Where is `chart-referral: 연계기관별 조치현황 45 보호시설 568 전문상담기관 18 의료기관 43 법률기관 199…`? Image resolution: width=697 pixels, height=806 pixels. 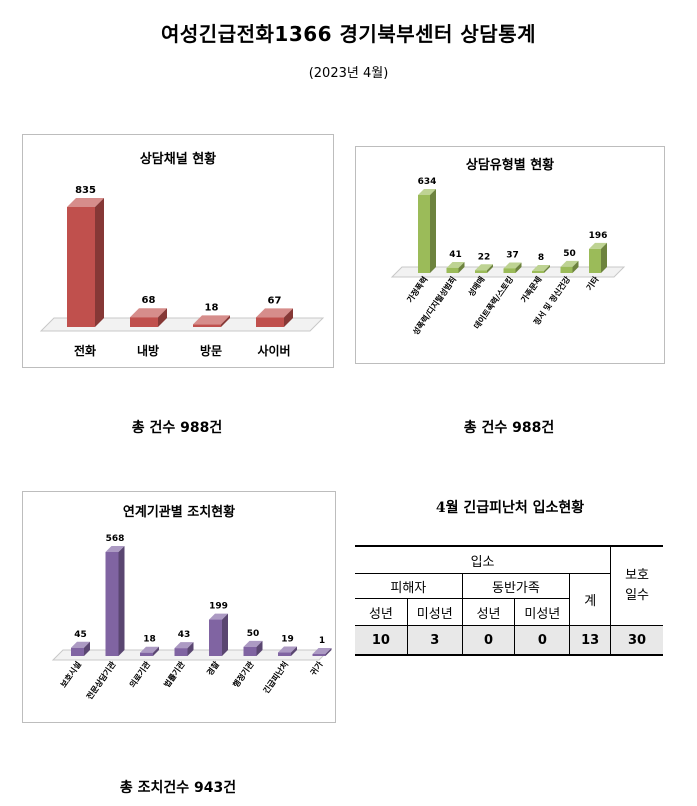 chart-referral: 연계기관별 조치현황 45 보호시설 568 전문상담기관 18 의료기관 43 법률기관 199… is located at coordinates (191, 602).